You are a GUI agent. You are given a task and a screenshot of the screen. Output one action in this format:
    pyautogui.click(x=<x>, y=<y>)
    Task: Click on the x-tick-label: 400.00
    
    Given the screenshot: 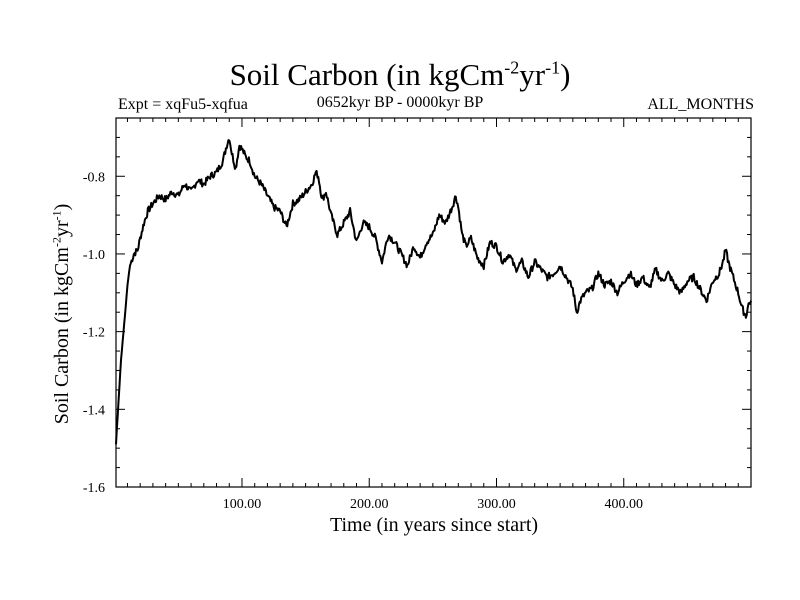 What is the action you would take?
    pyautogui.click(x=623, y=504)
    